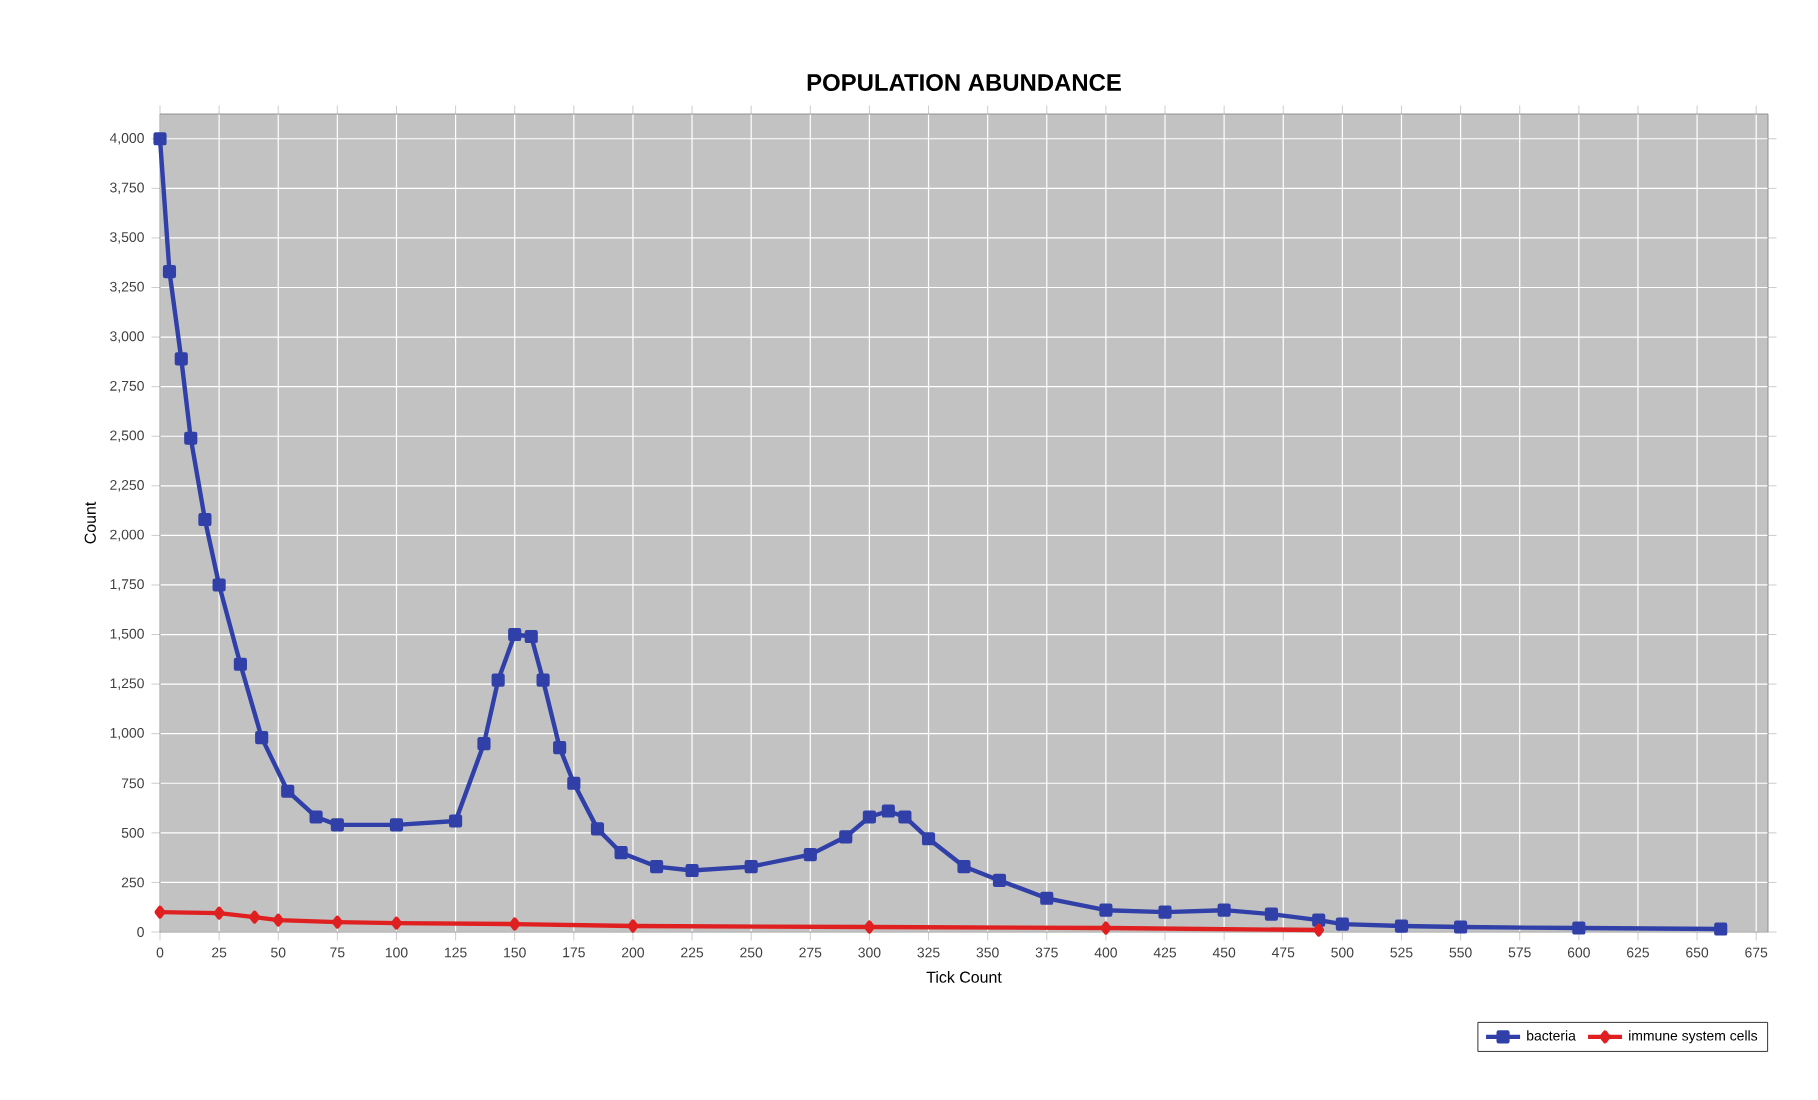 This screenshot has height=1100, width=1818. Describe the element at coordinates (964, 82) in the screenshot. I see `chart-title: POPULATION ABUNDANCE` at that location.